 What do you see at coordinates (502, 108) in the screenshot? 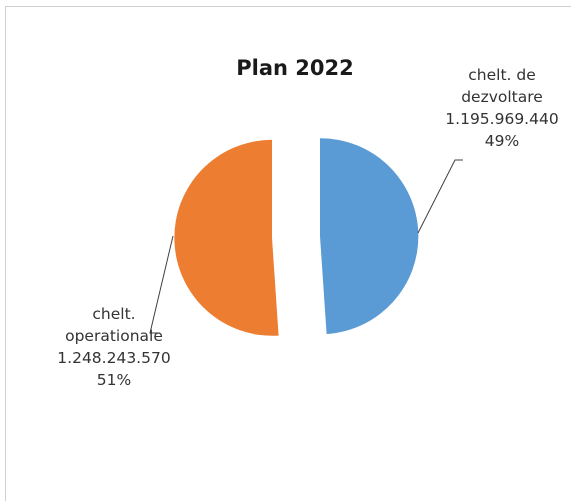
I see `data-label-dezvoltare: chelt. de dezvoltare 1.195.969.440 49%` at bounding box center [502, 108].